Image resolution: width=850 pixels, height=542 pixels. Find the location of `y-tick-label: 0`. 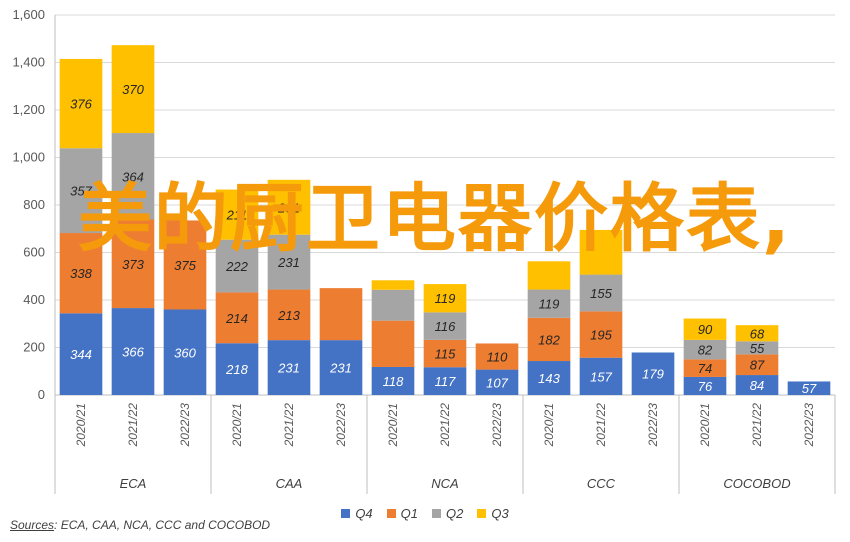

y-tick-label: 0 is located at coordinates (41, 394).